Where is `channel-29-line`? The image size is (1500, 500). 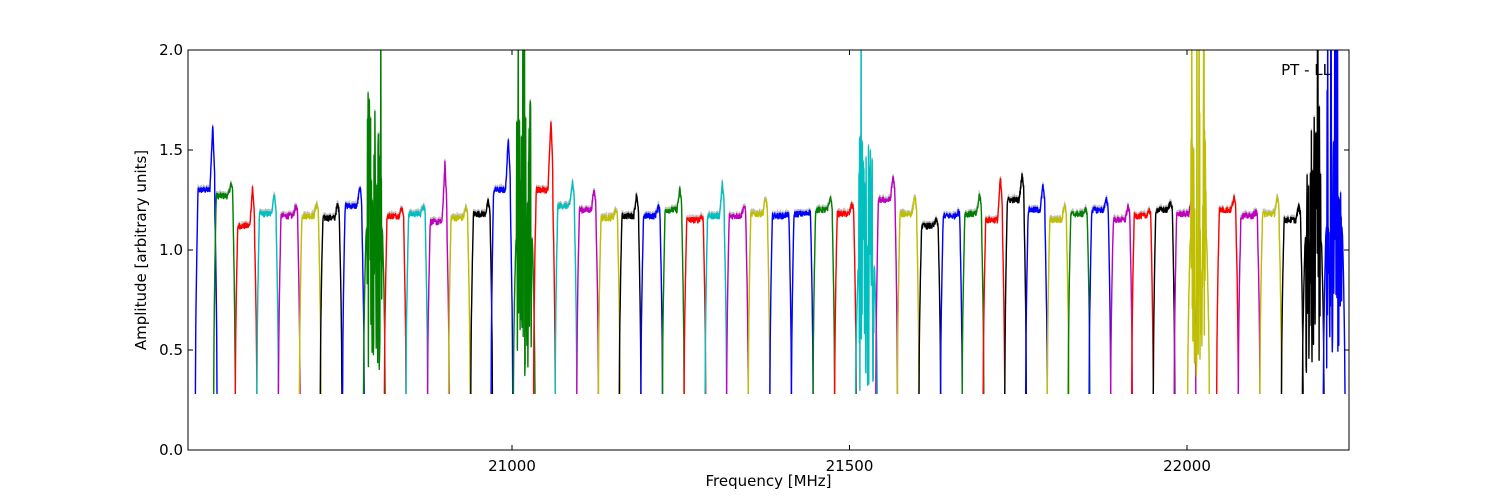
channel-29-line is located at coordinates (802, 302).